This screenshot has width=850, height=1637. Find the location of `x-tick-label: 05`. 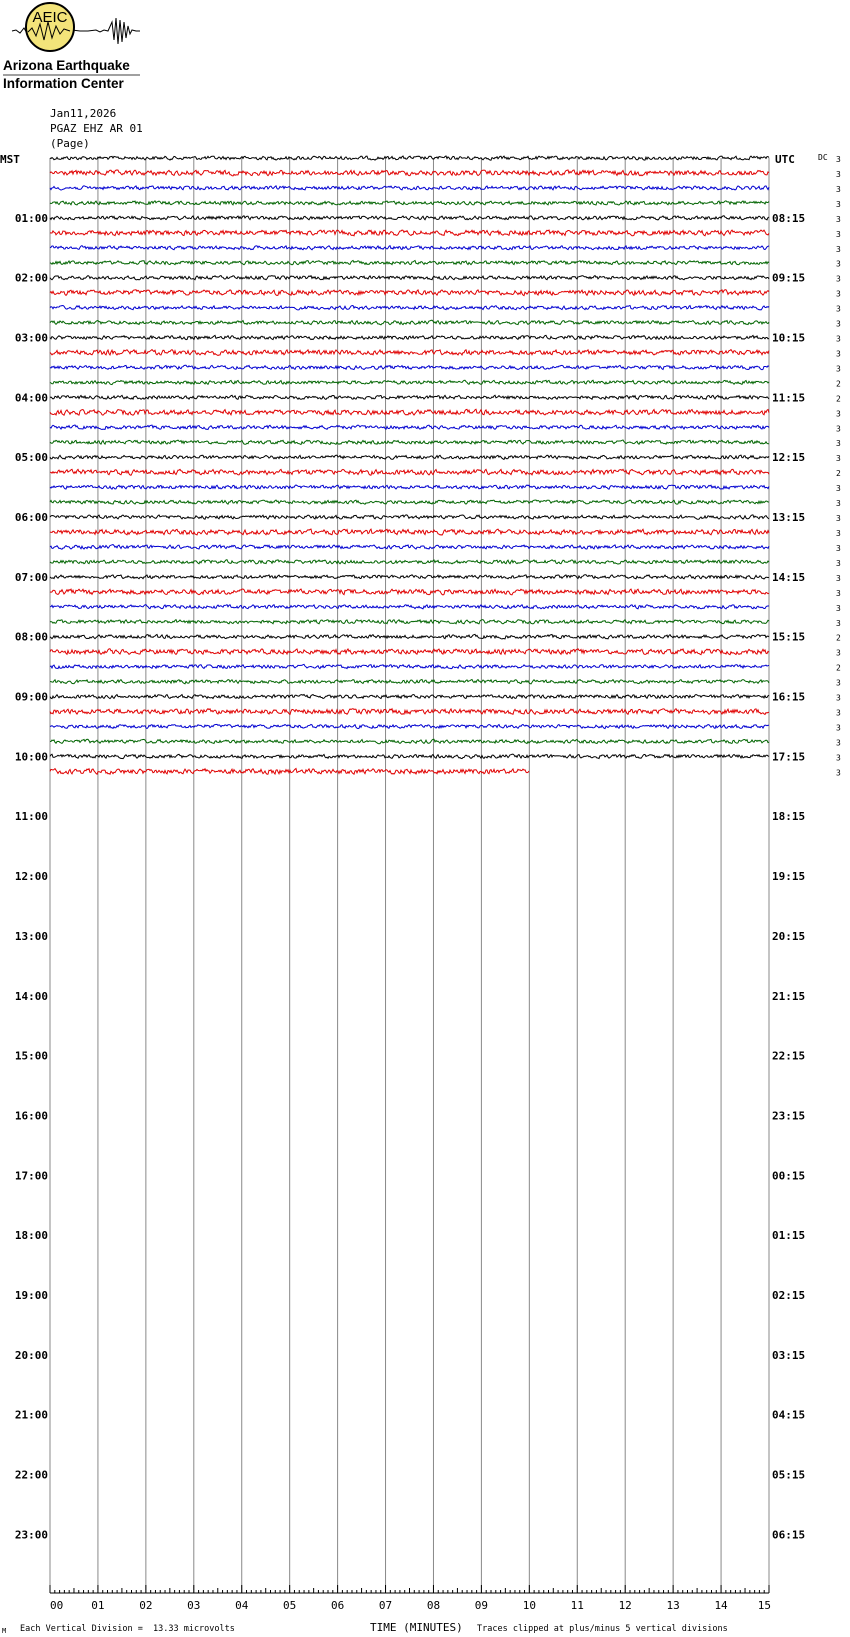

x-tick-label: 05 is located at coordinates (289, 1605).